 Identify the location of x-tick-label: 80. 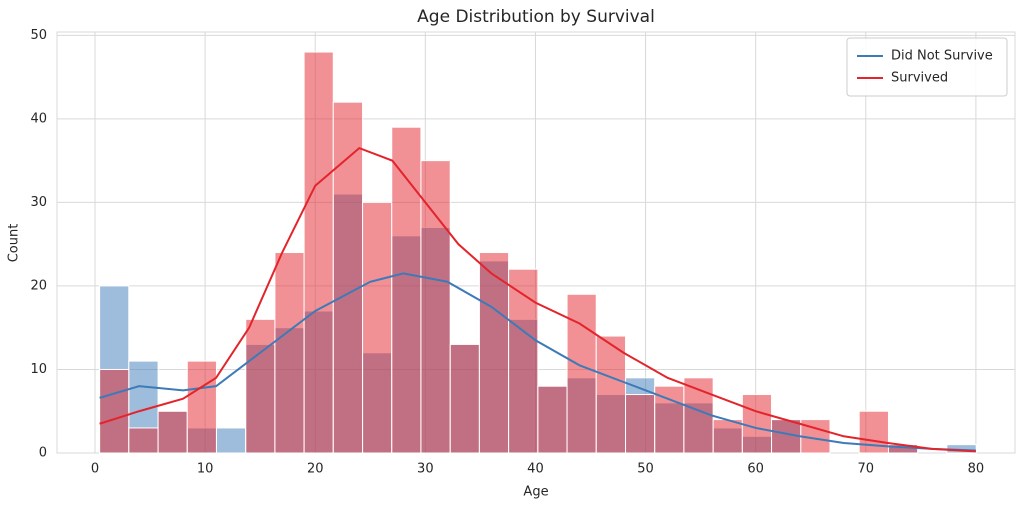
(976, 469).